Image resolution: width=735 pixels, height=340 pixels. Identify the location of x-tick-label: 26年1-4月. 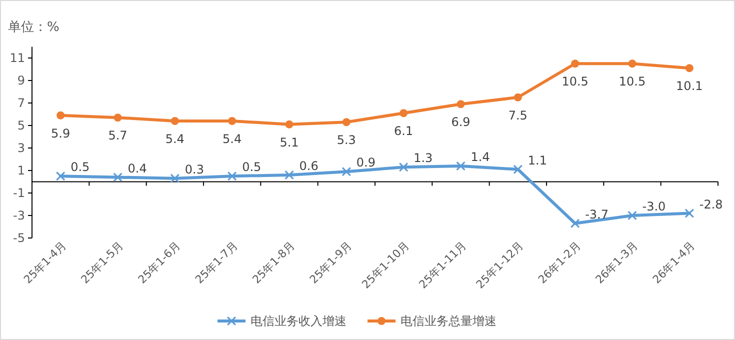
(674, 262).